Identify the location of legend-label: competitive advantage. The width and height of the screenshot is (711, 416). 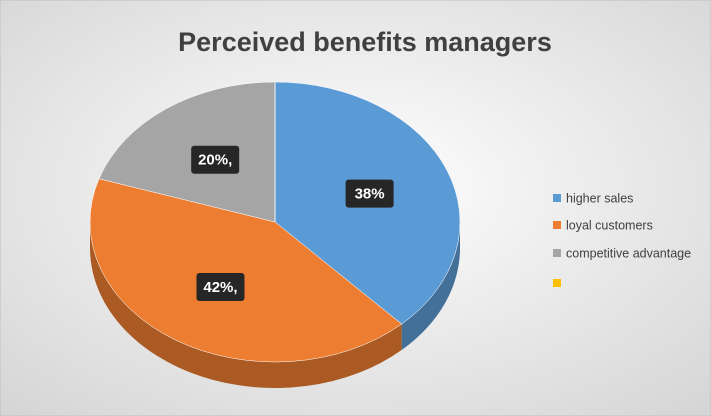
(628, 253).